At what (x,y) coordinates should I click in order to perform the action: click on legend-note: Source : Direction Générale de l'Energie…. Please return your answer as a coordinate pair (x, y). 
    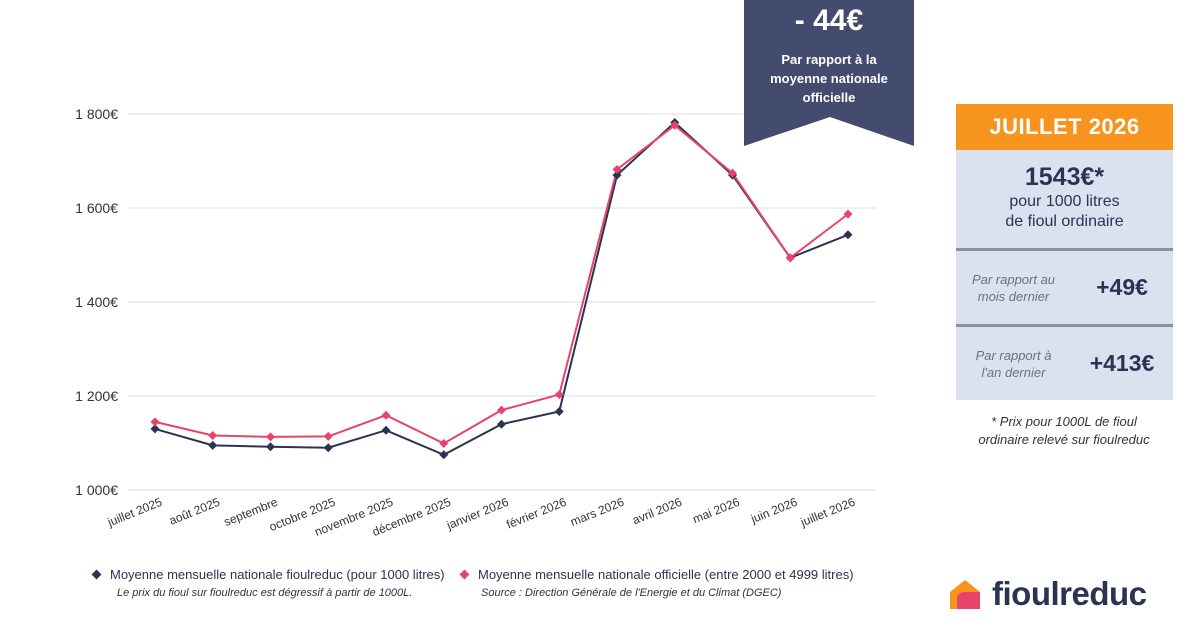
    Looking at the image, I should click on (631, 593).